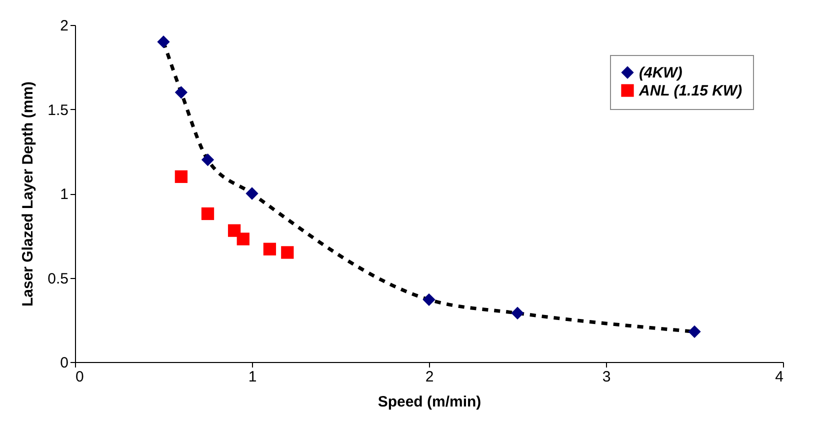 The image size is (821, 445). I want to click on legend-label: ANL (1.15 KW), so click(690, 91).